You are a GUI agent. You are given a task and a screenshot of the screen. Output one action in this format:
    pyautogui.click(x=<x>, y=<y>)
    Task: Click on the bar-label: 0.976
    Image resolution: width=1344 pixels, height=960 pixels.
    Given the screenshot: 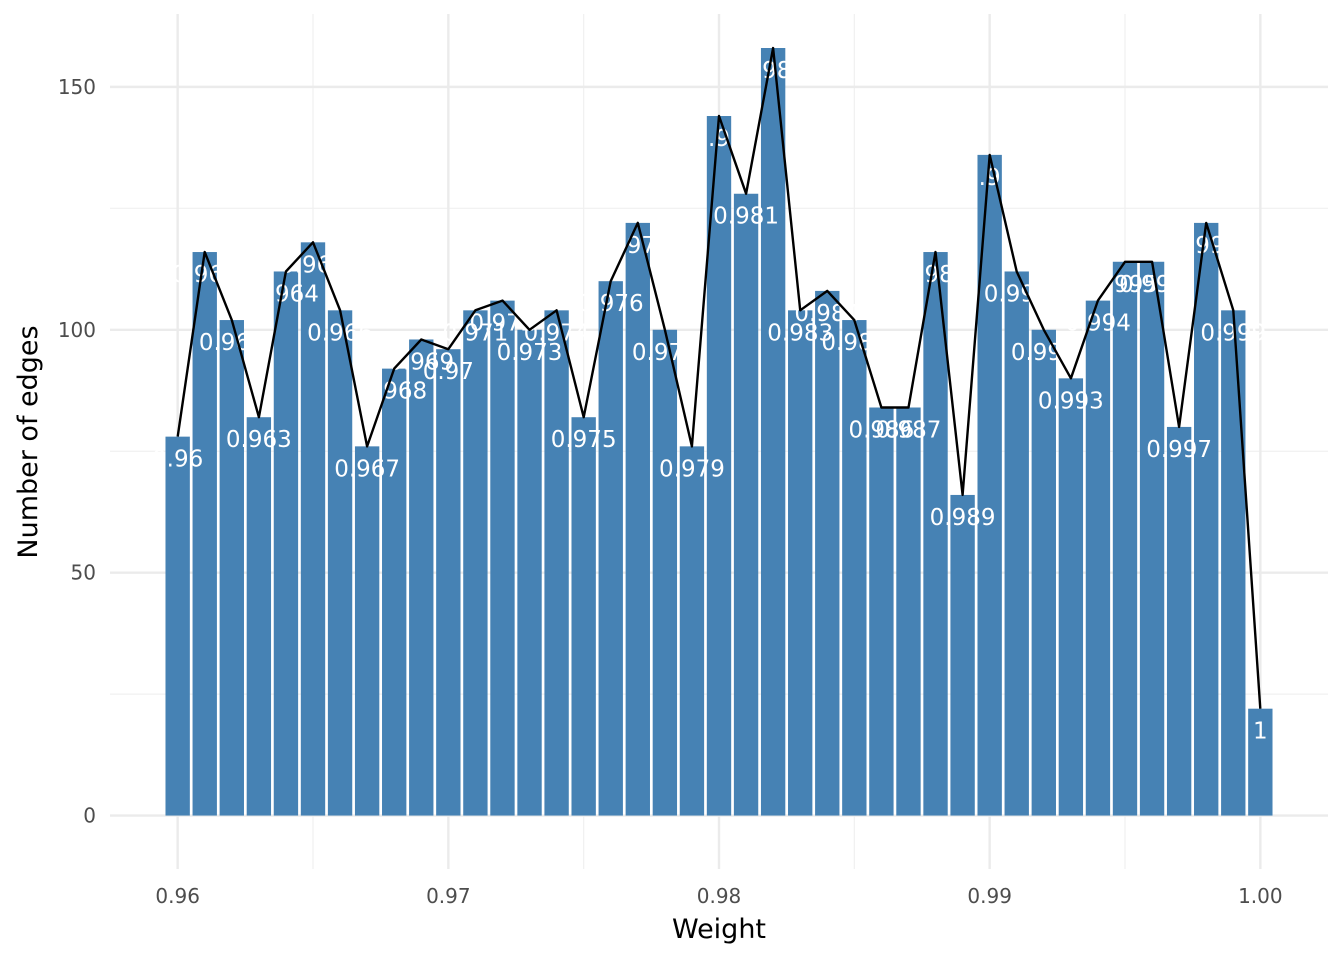 What is the action you would take?
    pyautogui.click(x=611, y=304)
    